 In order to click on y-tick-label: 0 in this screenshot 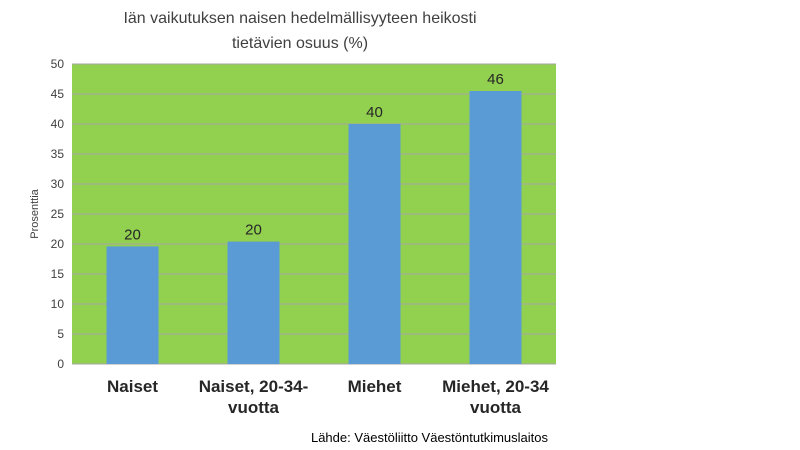, I will do `click(60, 364)`.